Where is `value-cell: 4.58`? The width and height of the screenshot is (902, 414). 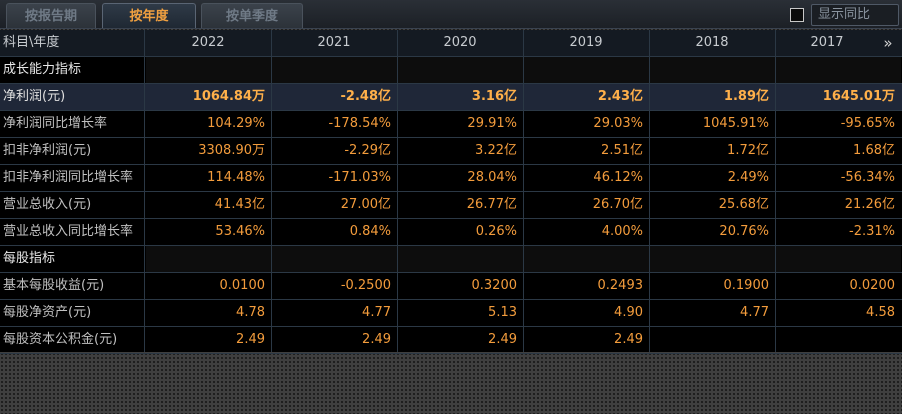 value-cell: 4.58 is located at coordinates (880, 312).